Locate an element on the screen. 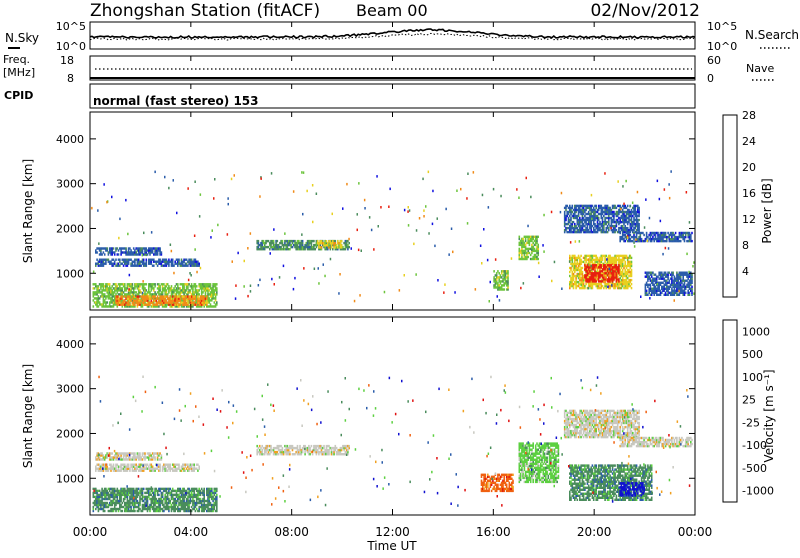 The height and width of the screenshot is (558, 800). freq-top-label: 18 is located at coordinates (67, 60).